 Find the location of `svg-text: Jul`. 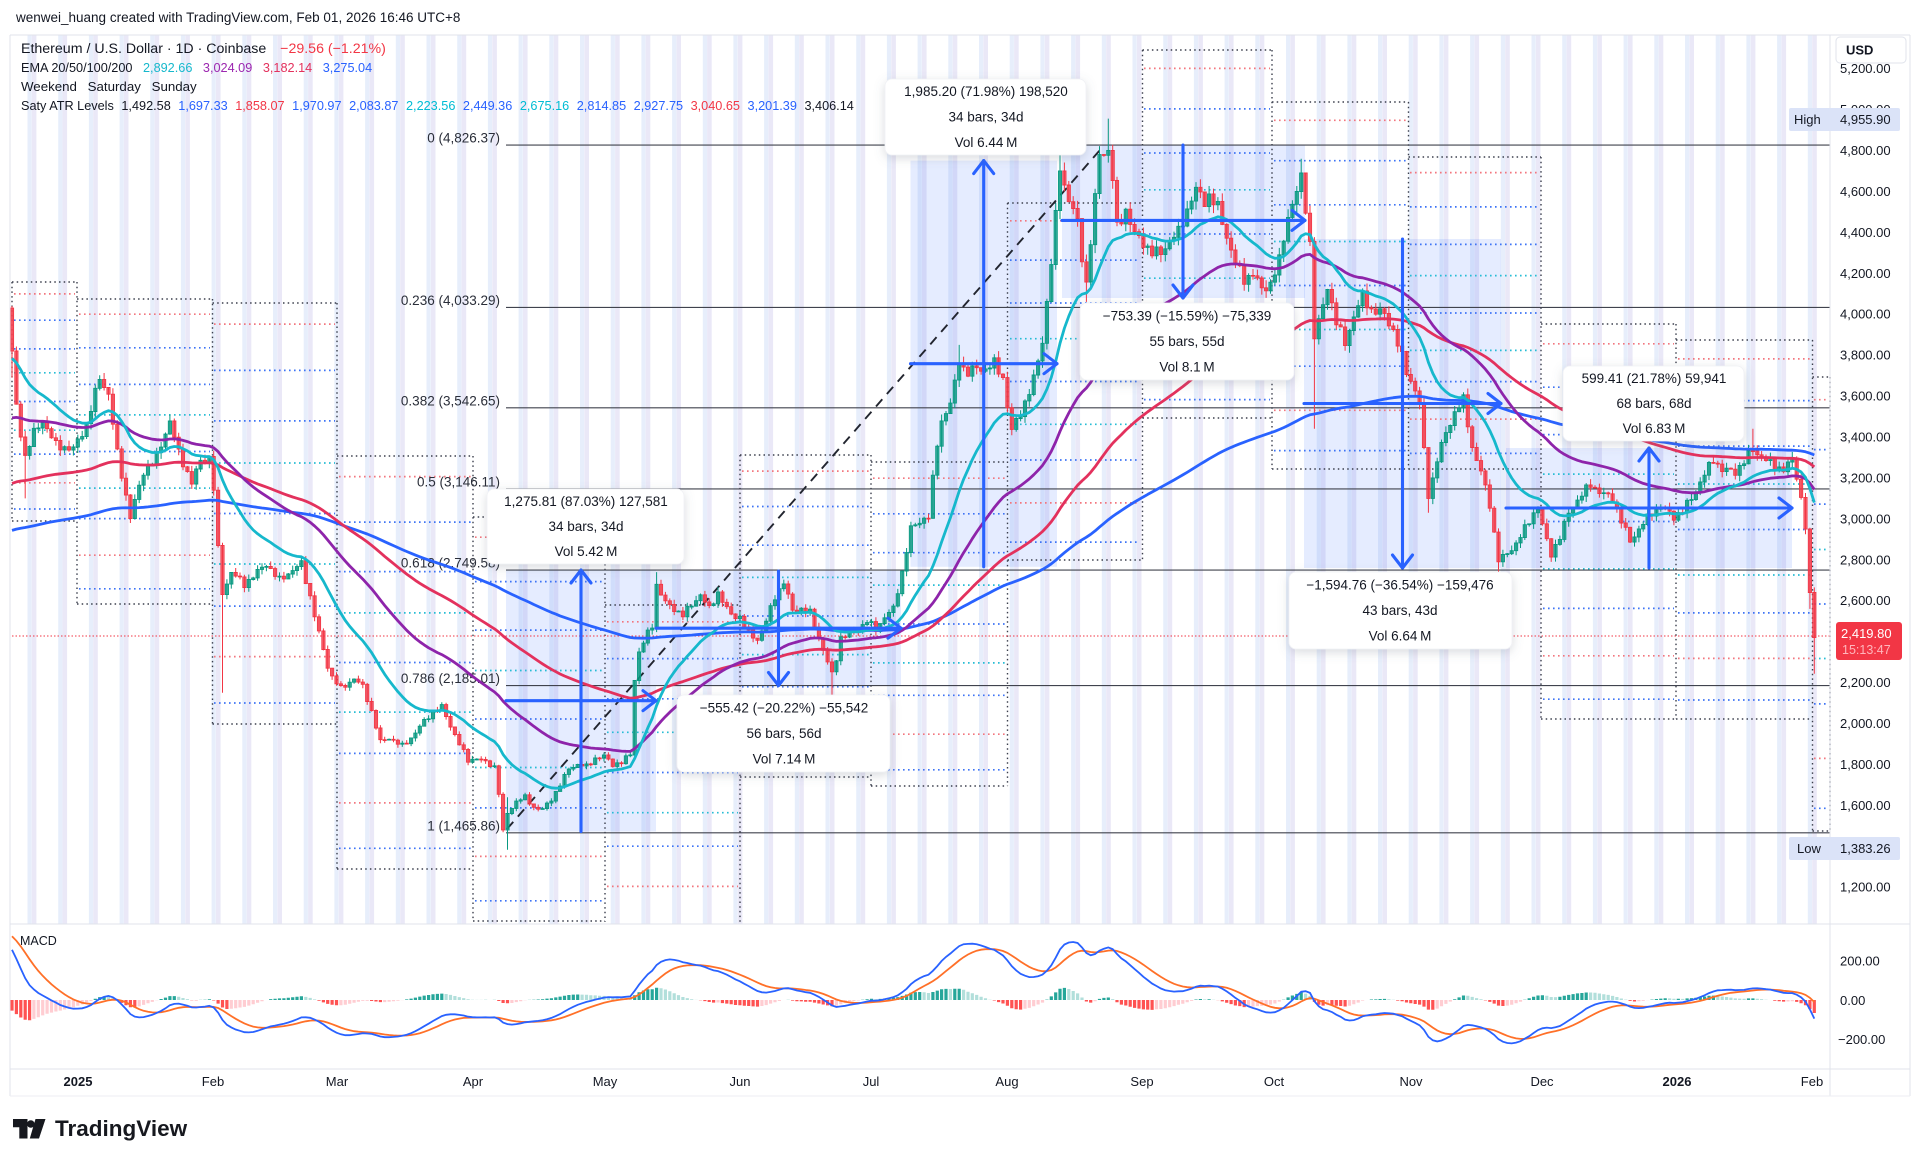

svg-text: Jul is located at coordinates (871, 1081).